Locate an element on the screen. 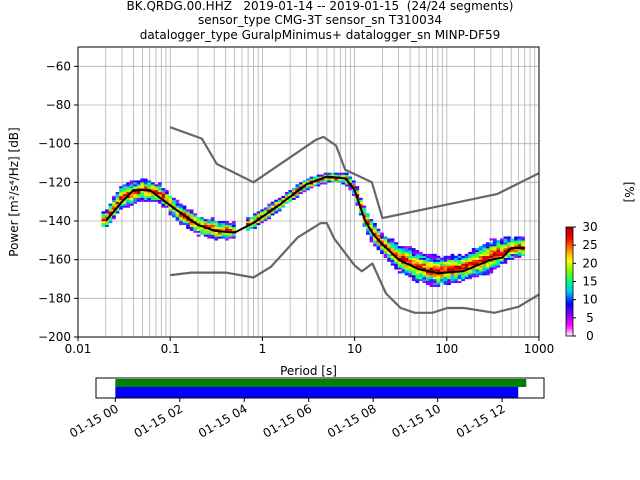 The image size is (640, 480). colorbar-tick-label: 5 is located at coordinates (590, 318).